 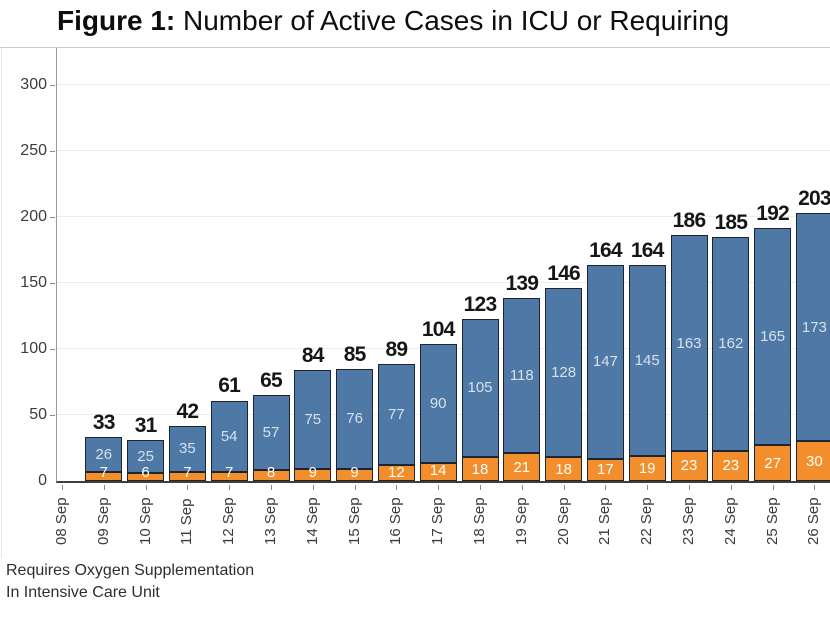 What do you see at coordinates (563, 274) in the screenshot?
I see `bar-total-label: 146` at bounding box center [563, 274].